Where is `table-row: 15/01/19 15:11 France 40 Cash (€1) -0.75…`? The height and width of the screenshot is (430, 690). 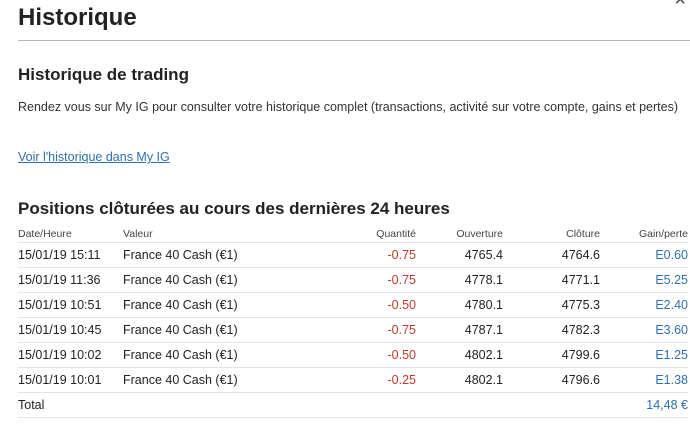
table-row: 15/01/19 15:11 France 40 Cash (€1) -0.75… is located at coordinates (353, 255).